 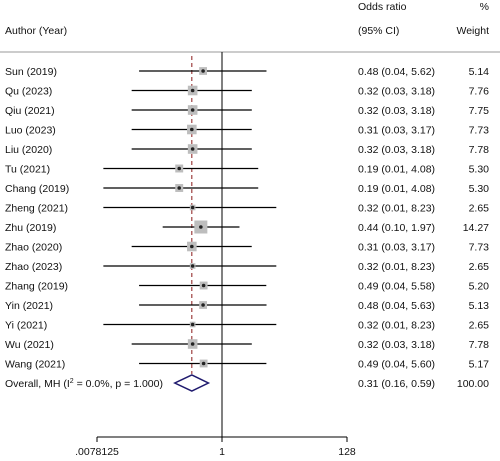 What do you see at coordinates (247, 150) in the screenshot?
I see `study-row: Liu (2020) 0.32 (0.03, 3.18) 7.78` at bounding box center [247, 150].